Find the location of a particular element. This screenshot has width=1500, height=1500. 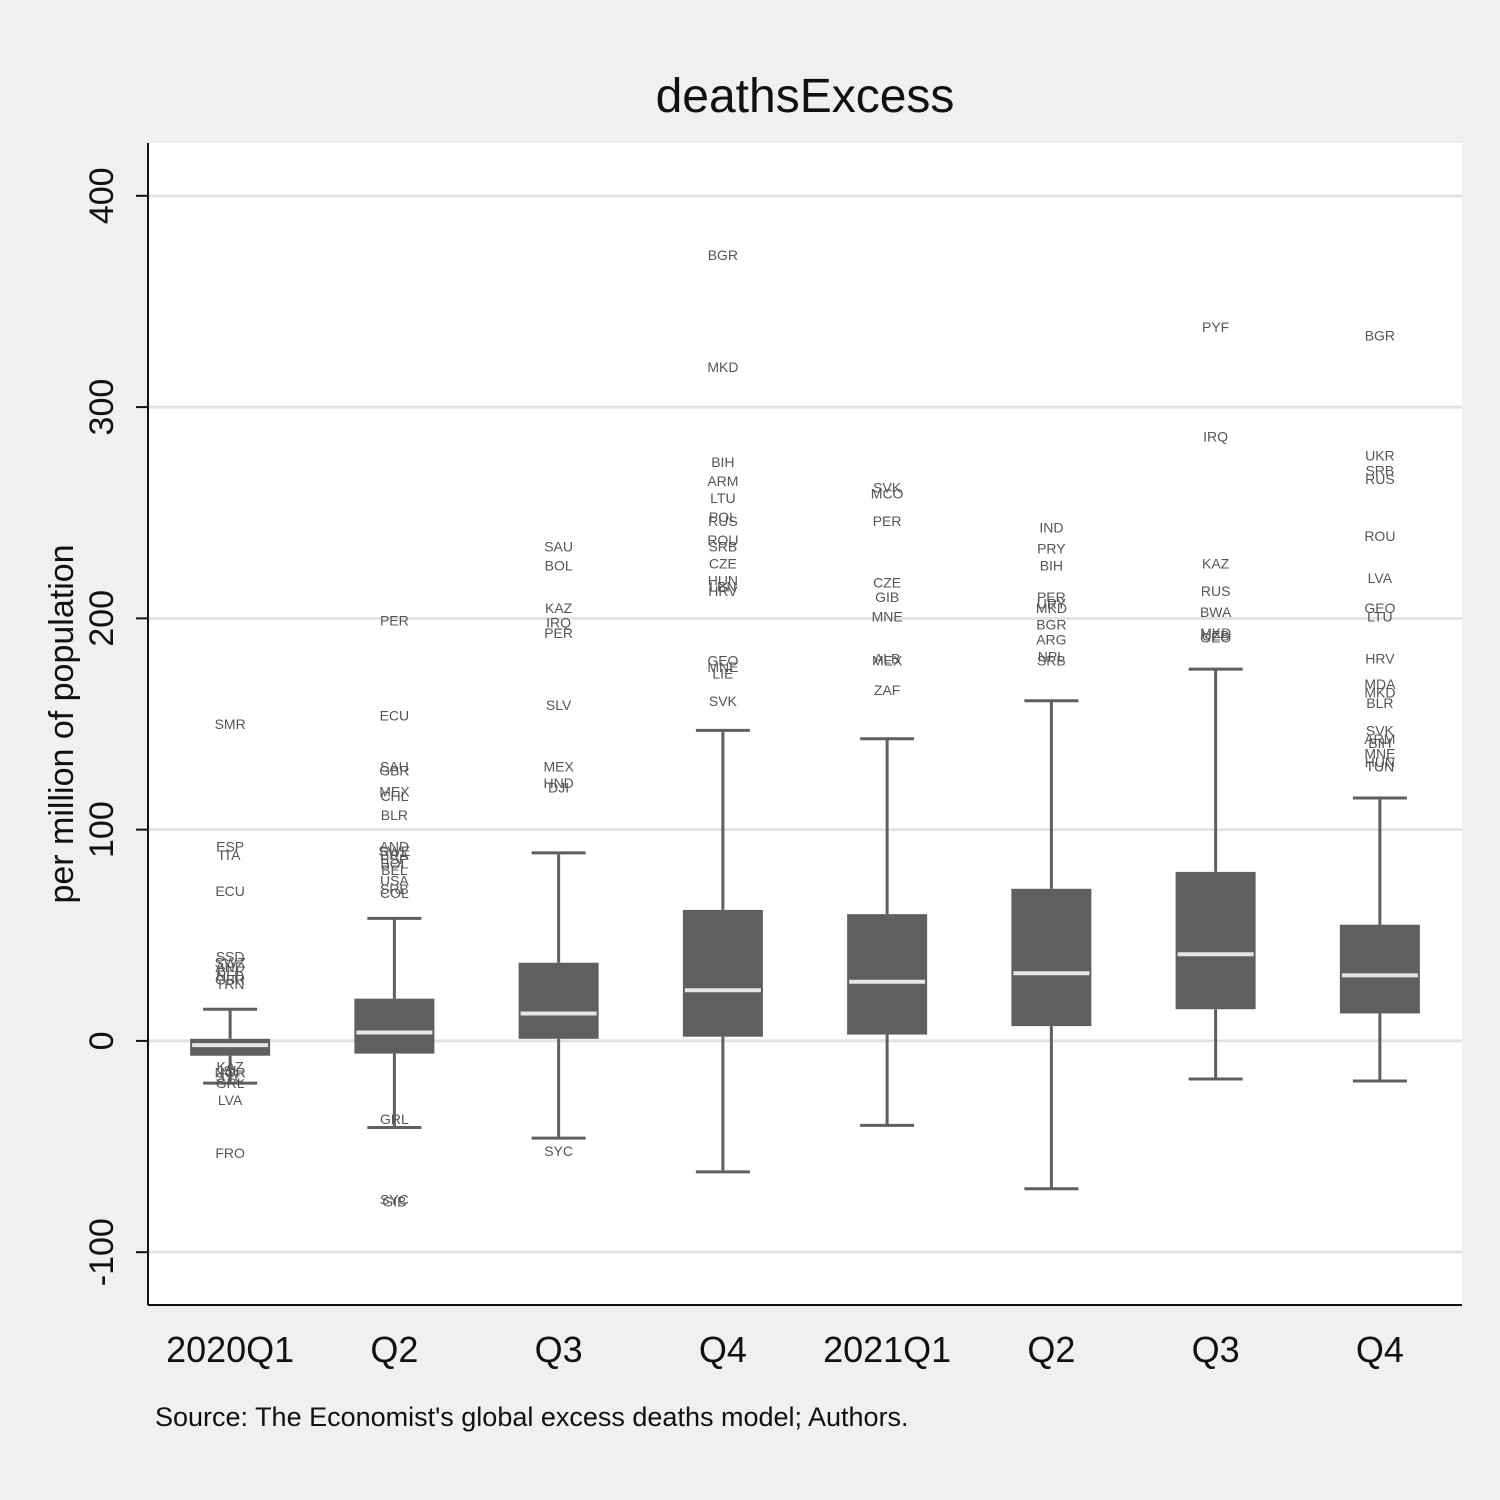

outlier-label: HND is located at coordinates (558, 783).